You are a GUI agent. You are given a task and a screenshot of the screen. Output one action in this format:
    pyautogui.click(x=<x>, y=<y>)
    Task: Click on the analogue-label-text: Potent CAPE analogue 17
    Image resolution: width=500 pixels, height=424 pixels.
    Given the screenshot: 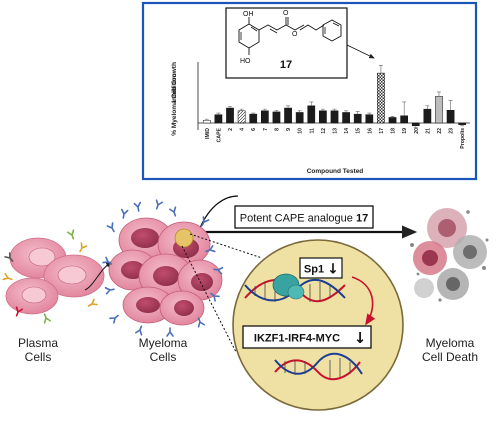 What is the action you would take?
    pyautogui.click(x=304, y=219)
    